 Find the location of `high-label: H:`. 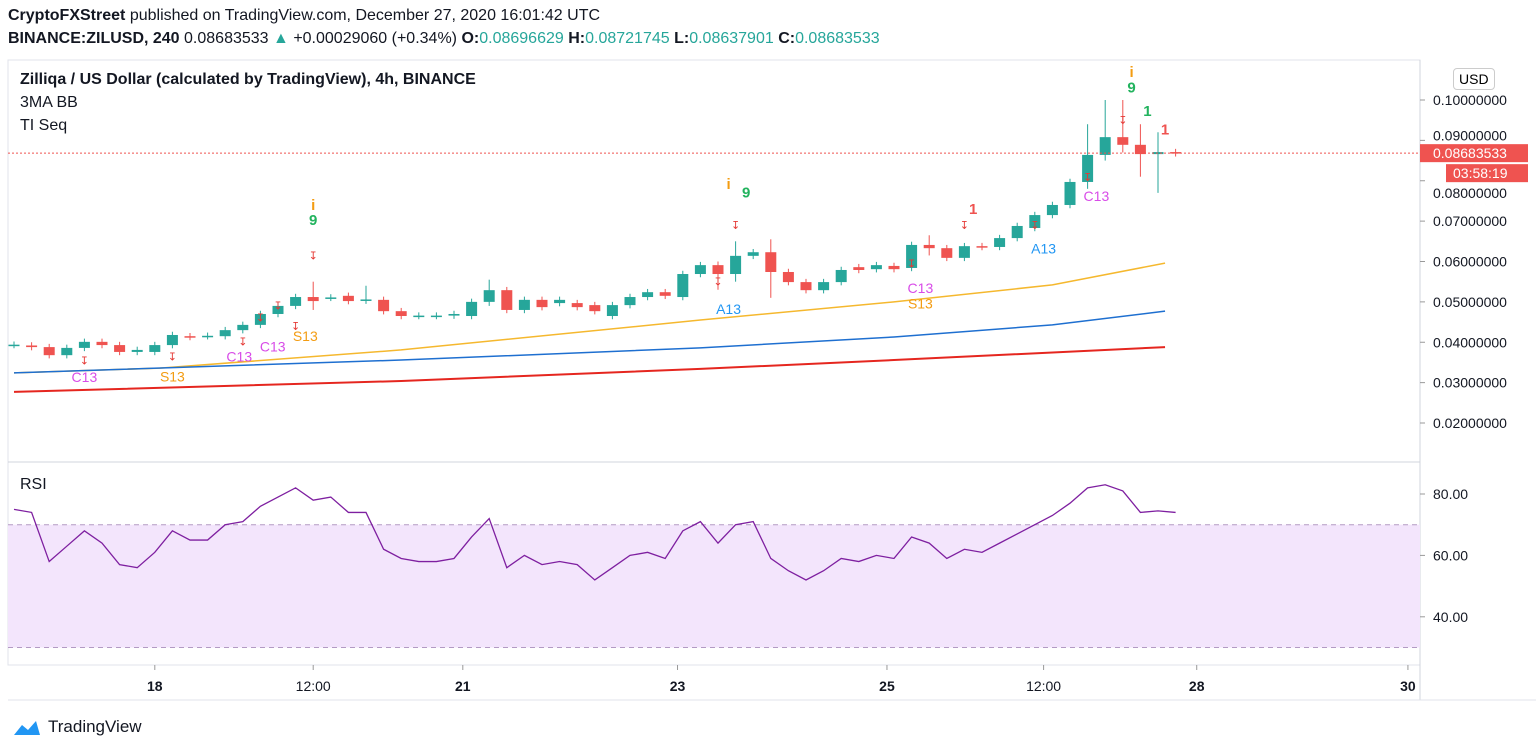

high-label: H: is located at coordinates (577, 38).